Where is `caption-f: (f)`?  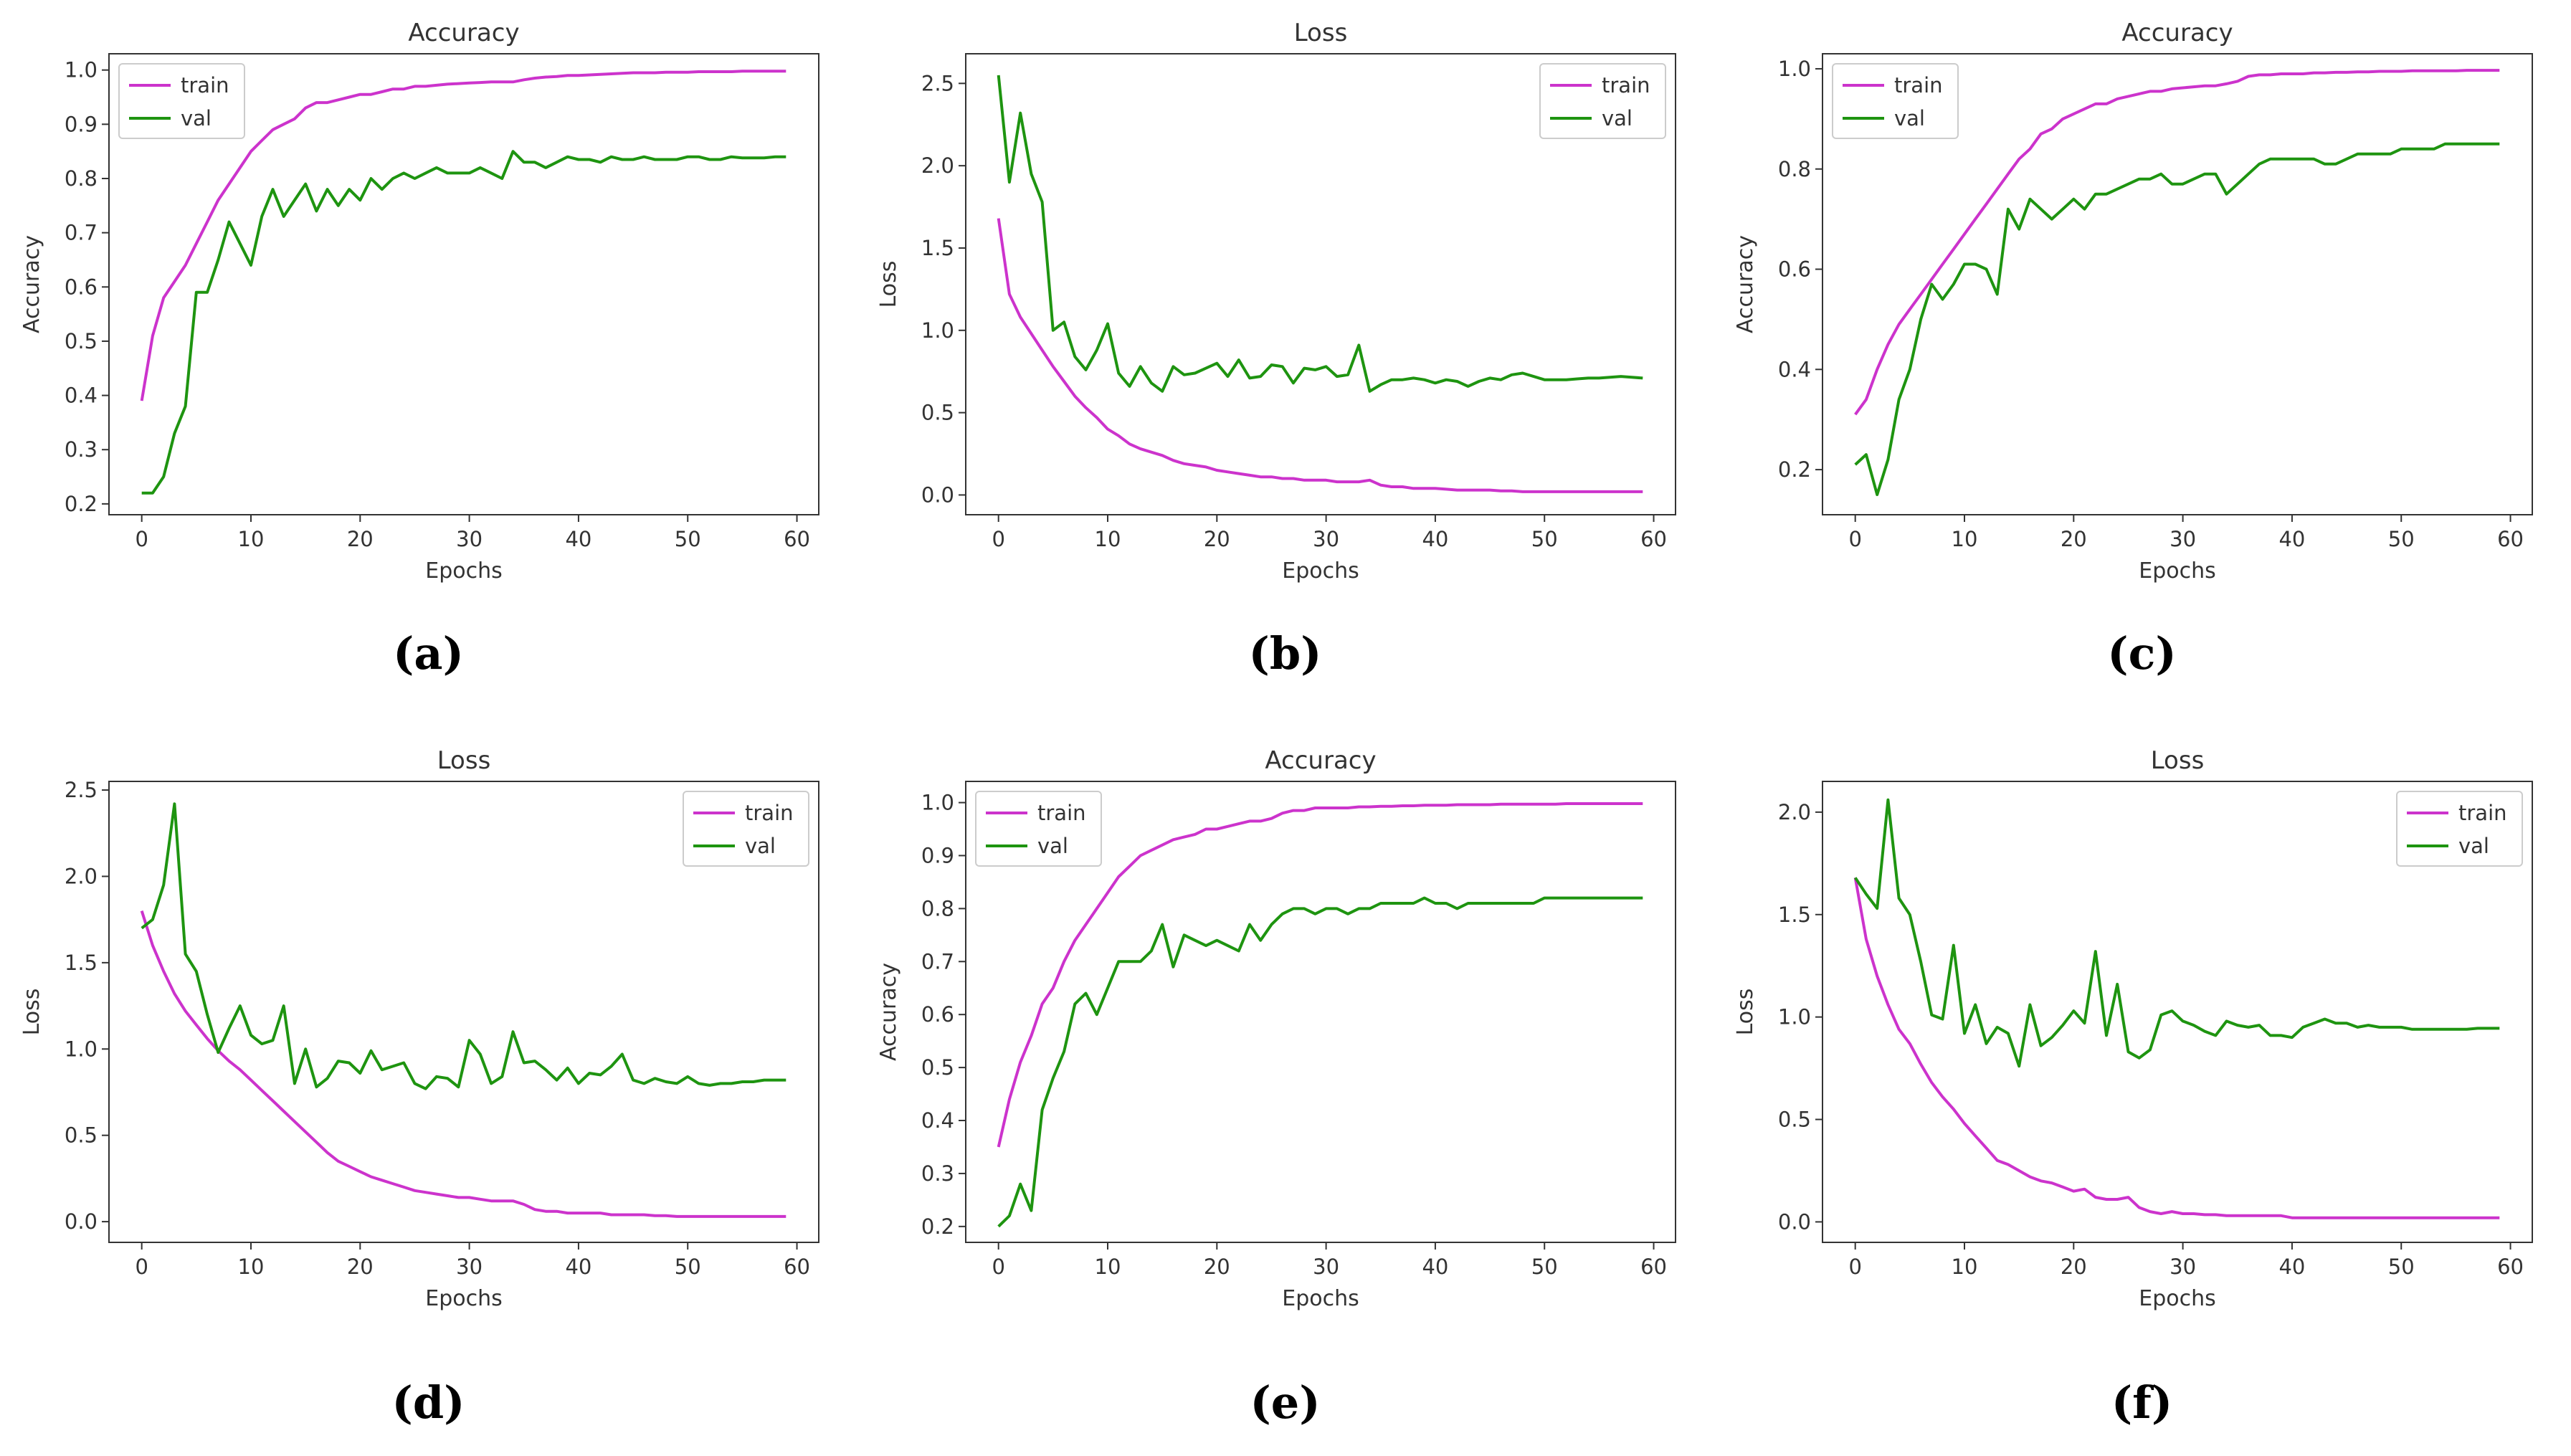
caption-f: (f) is located at coordinates (2142, 1402).